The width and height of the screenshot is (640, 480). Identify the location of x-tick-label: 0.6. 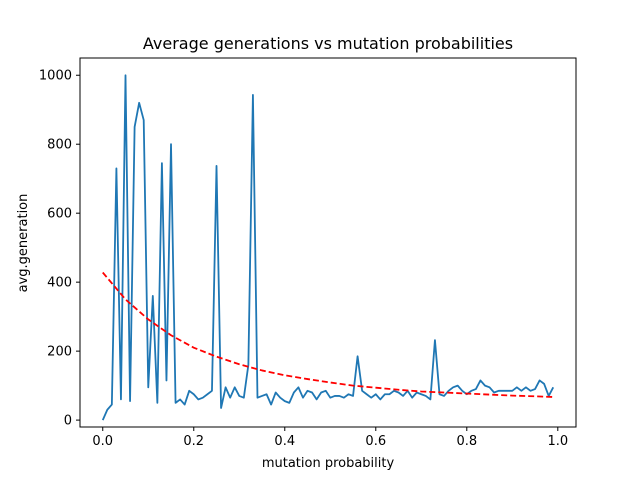
(375, 441).